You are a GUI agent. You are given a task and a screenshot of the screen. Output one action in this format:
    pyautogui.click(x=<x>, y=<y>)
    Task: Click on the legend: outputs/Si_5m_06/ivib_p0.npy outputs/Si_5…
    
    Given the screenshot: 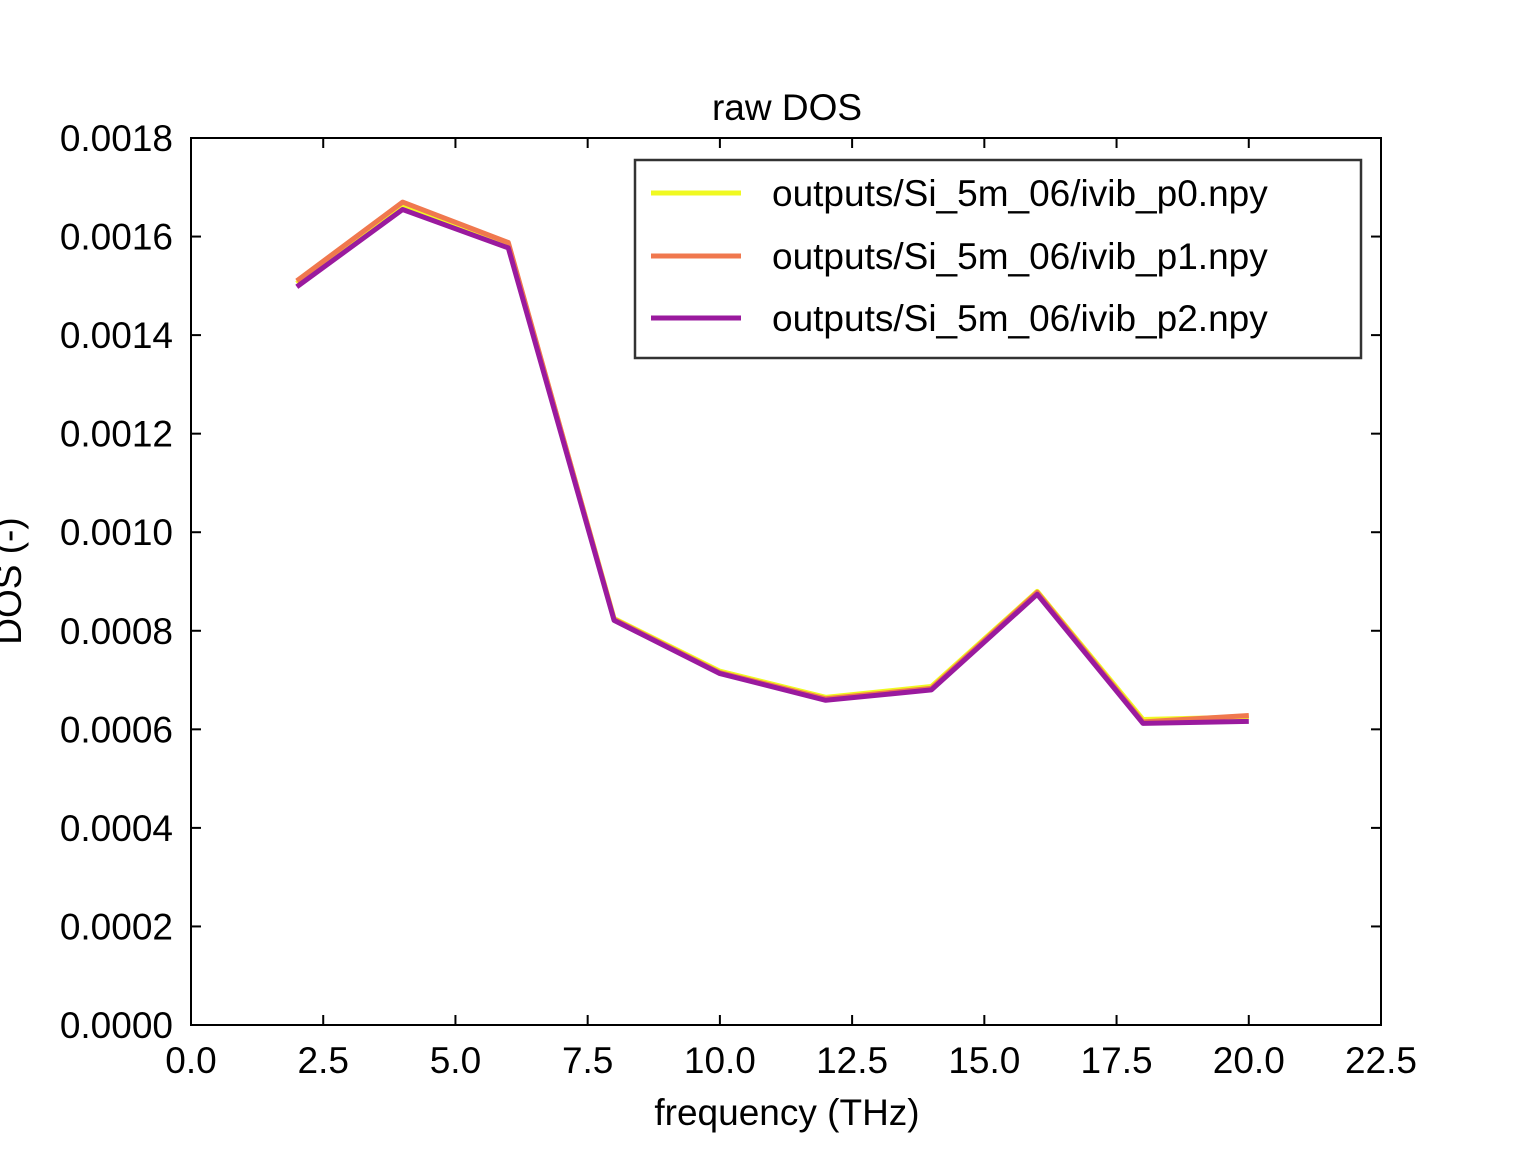 What is the action you would take?
    pyautogui.click(x=998, y=259)
    